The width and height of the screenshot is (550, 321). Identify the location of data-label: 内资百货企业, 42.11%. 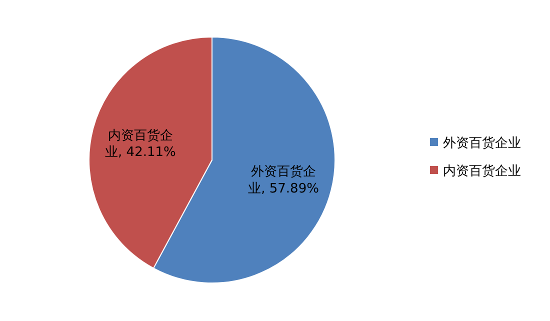
(140, 144).